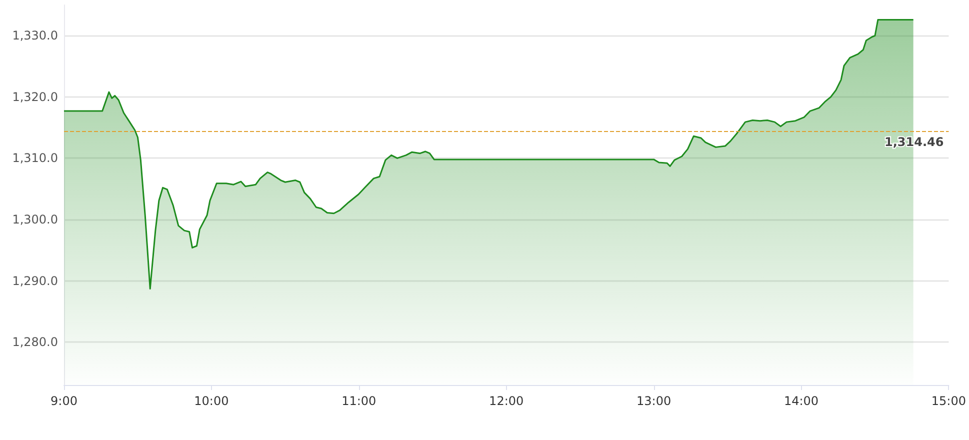  Describe the element at coordinates (35, 219) in the screenshot. I see `y-tick-label: 1,300.0` at that location.